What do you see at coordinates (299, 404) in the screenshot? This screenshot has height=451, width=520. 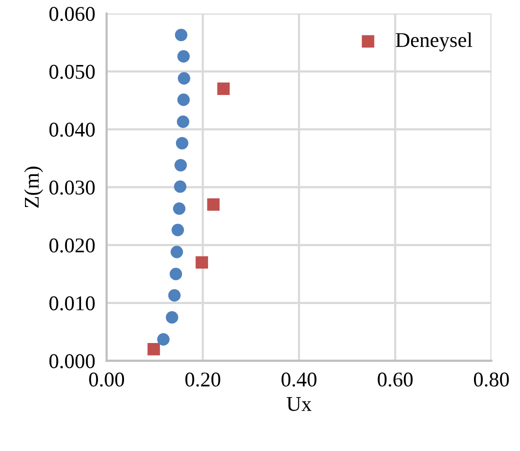 I see `x-axis-title: Ux` at bounding box center [299, 404].